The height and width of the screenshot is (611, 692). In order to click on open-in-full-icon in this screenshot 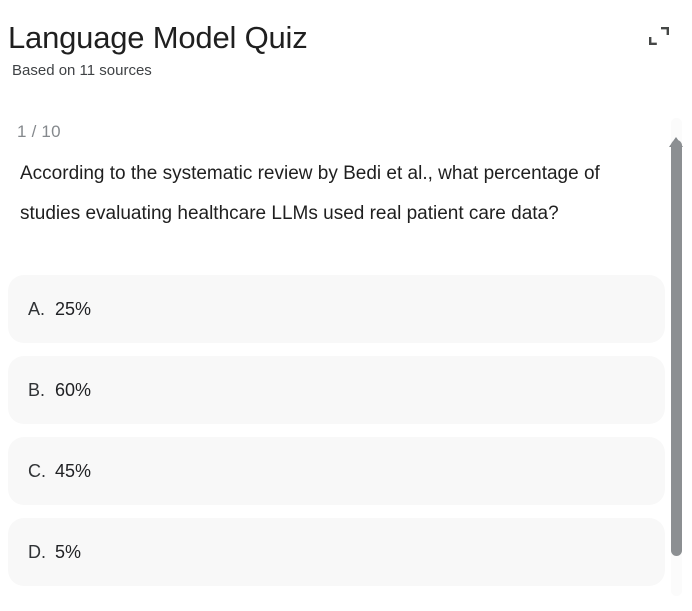, I will do `click(659, 36)`.